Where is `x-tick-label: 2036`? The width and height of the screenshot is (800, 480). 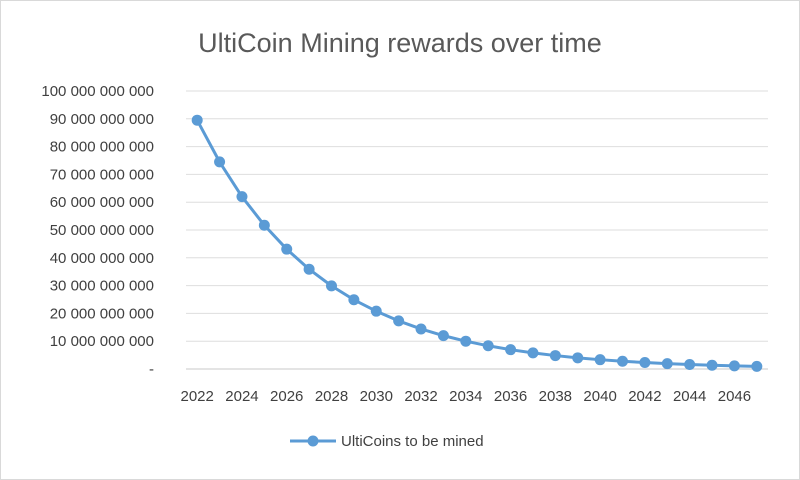
x-tick-label: 2036 is located at coordinates (510, 396).